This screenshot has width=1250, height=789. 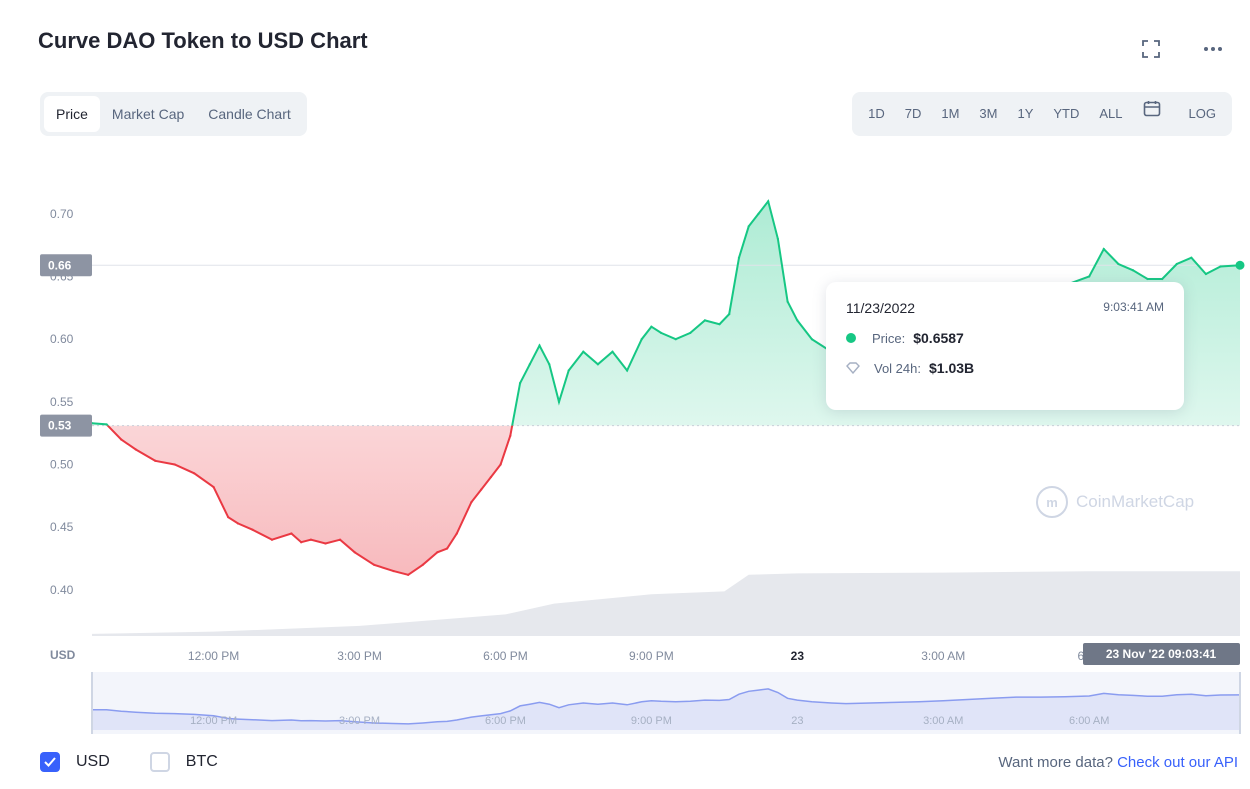 What do you see at coordinates (63, 655) in the screenshot?
I see `y-axis-unit-label: USD` at bounding box center [63, 655].